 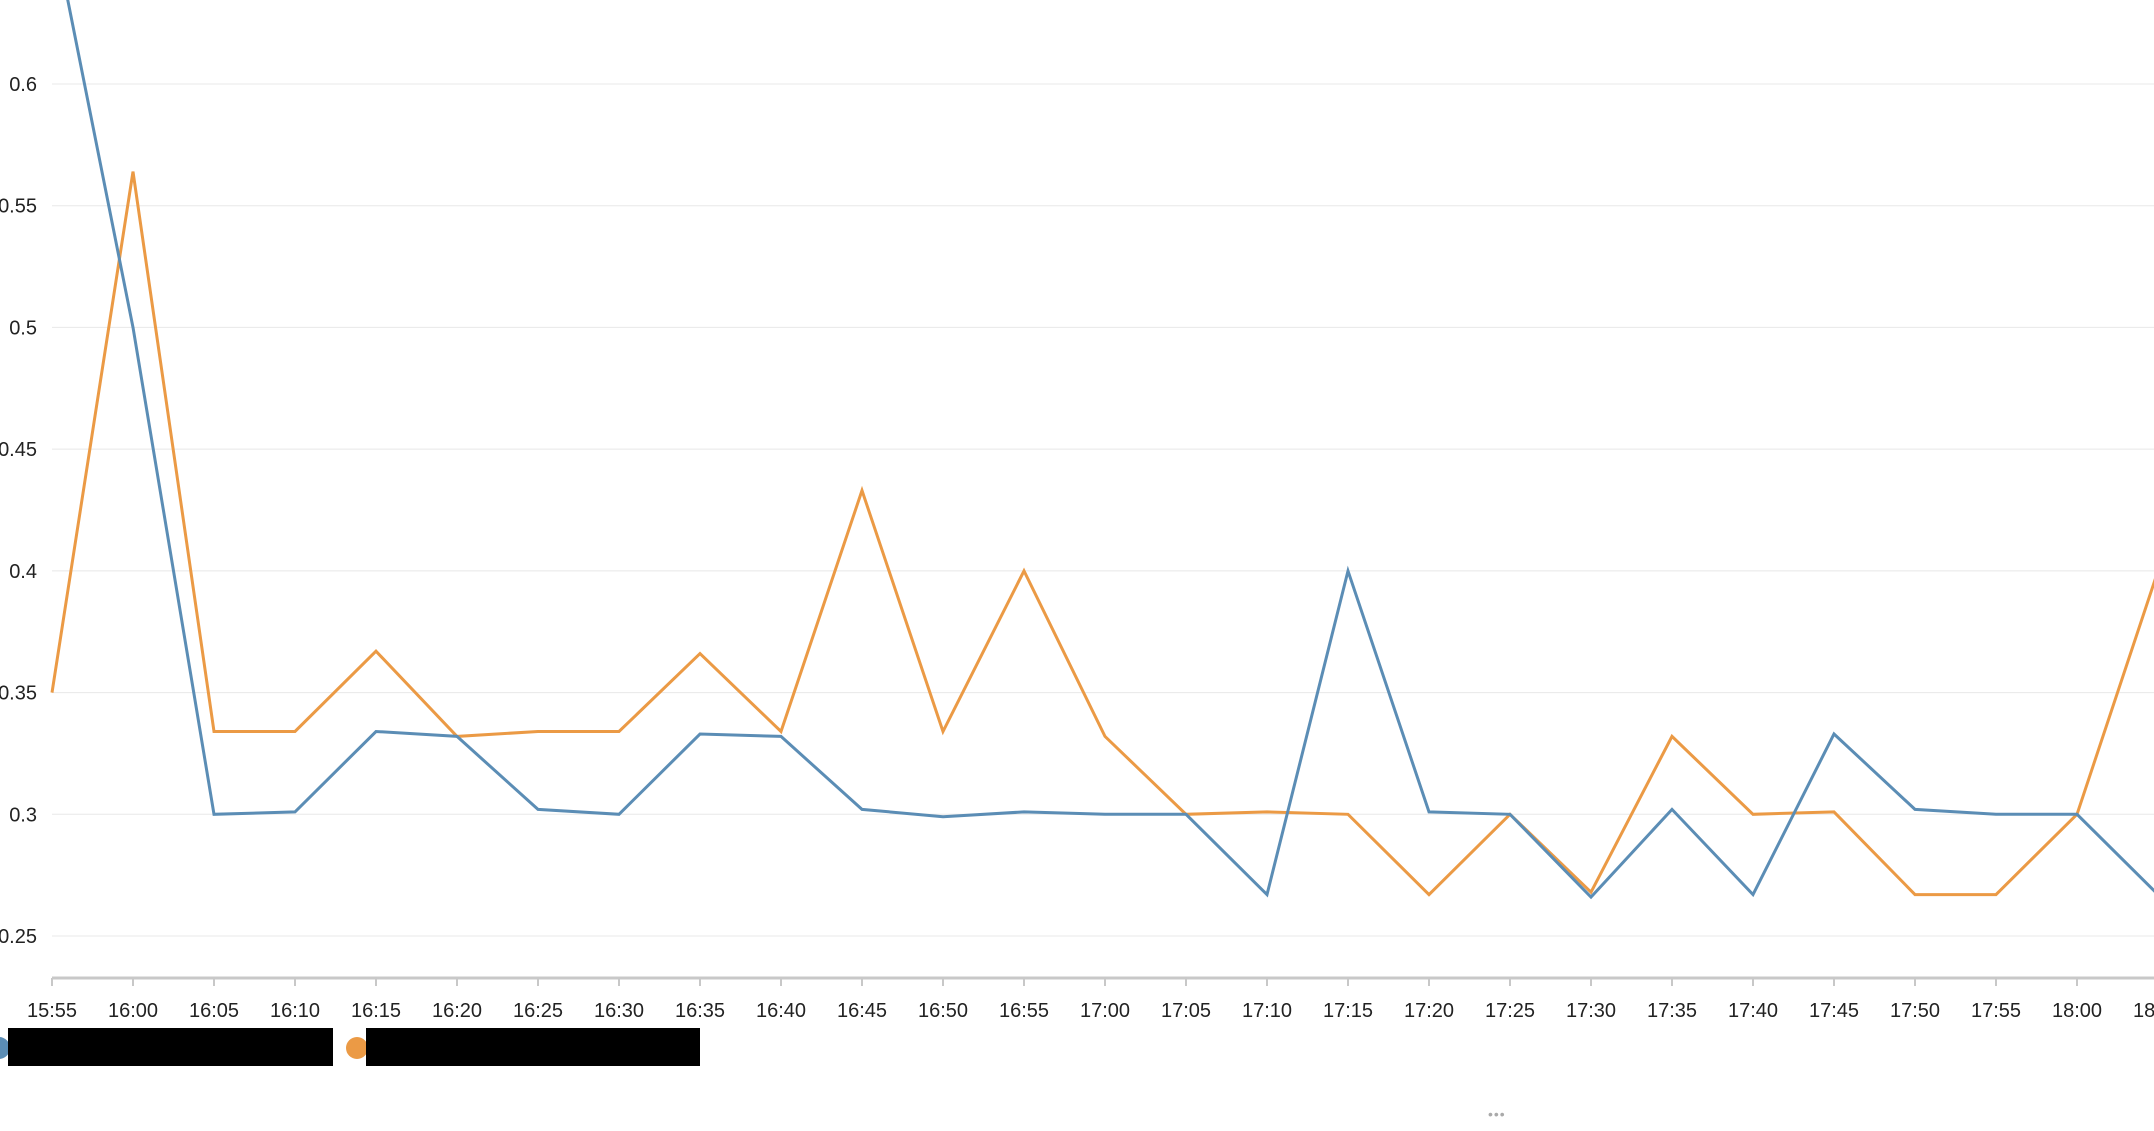 What do you see at coordinates (1672, 1011) in the screenshot?
I see `x-tick-label: 17:35` at bounding box center [1672, 1011].